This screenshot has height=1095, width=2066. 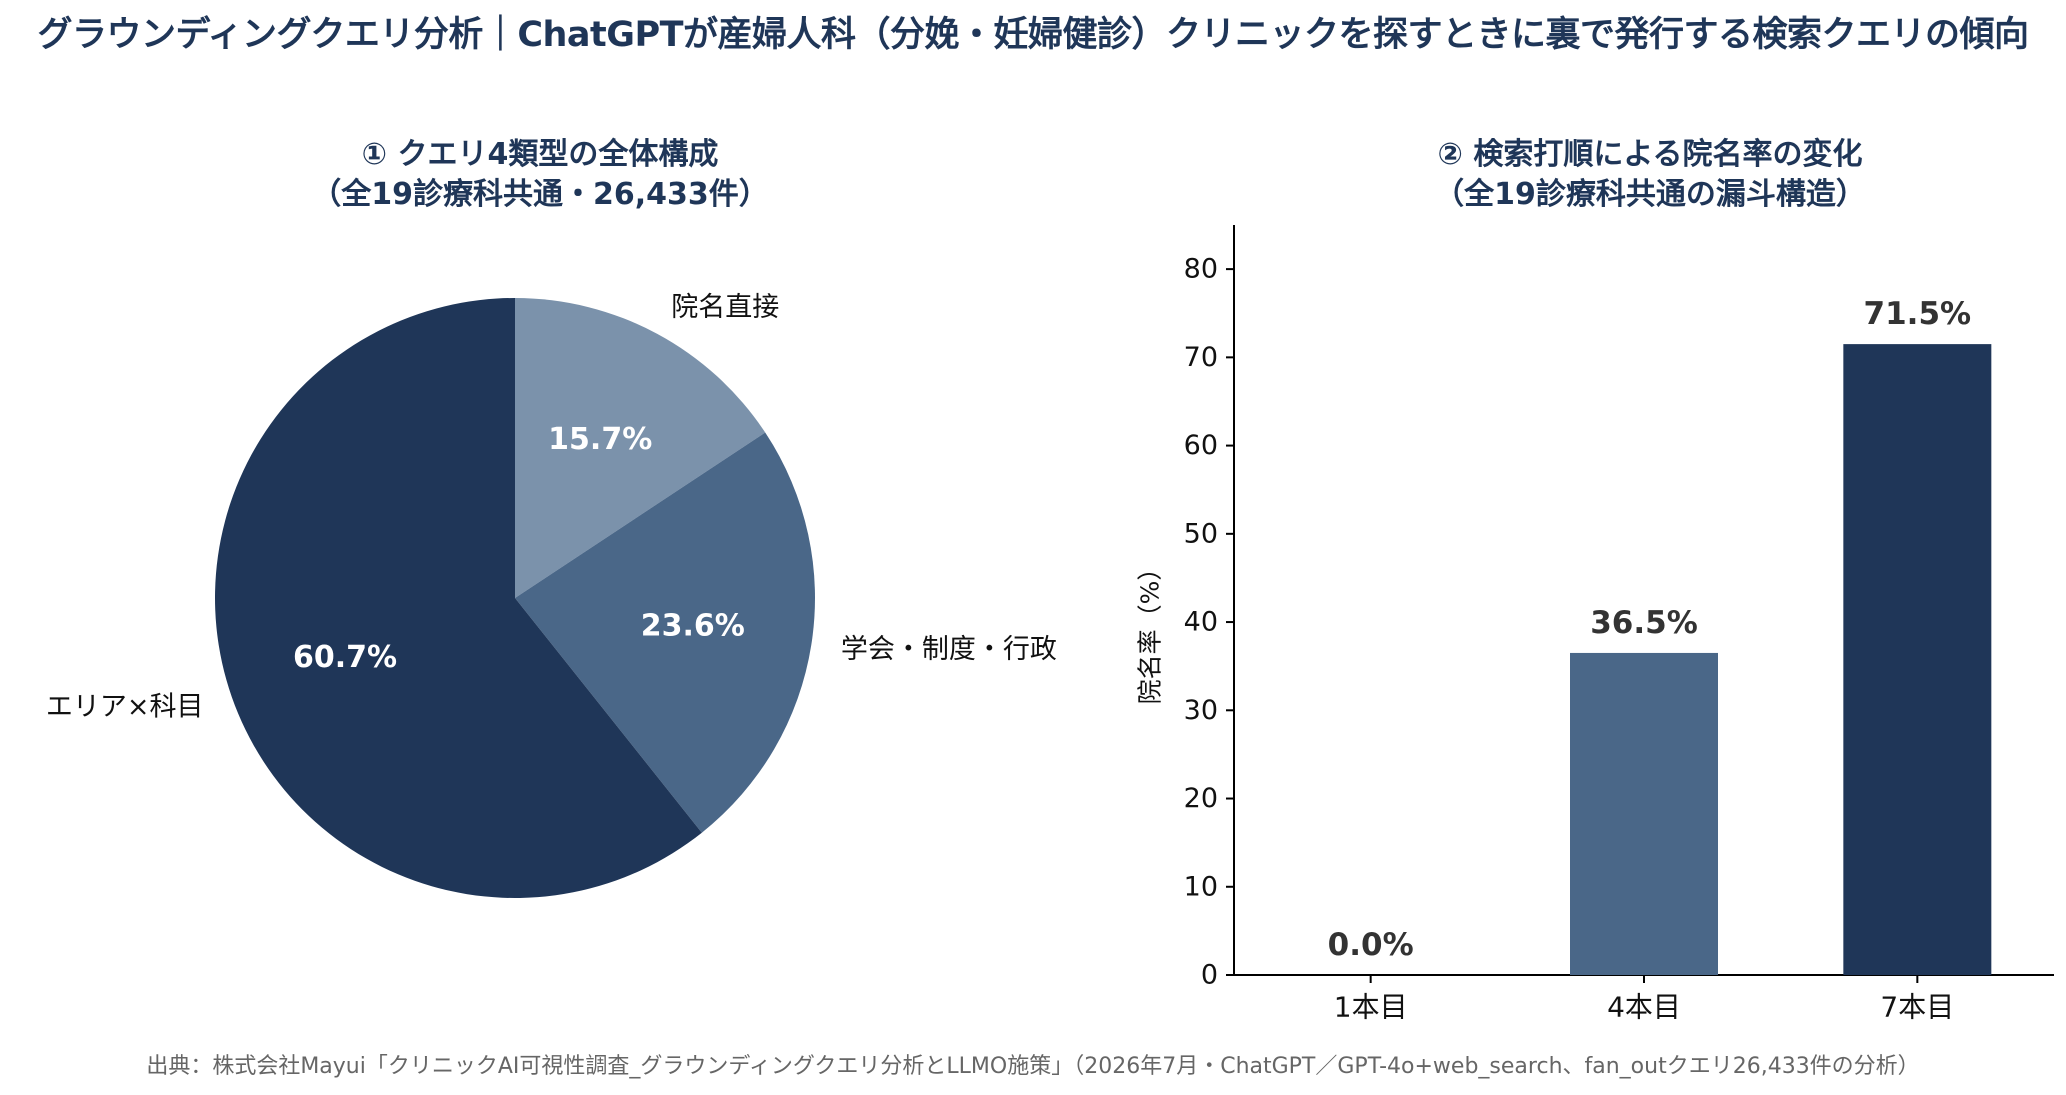 What do you see at coordinates (1650, 175) in the screenshot?
I see `bar-chart-title: ② 検索打順による院名率の変化 （全19診療科共通の漏斗構造）` at bounding box center [1650, 175].